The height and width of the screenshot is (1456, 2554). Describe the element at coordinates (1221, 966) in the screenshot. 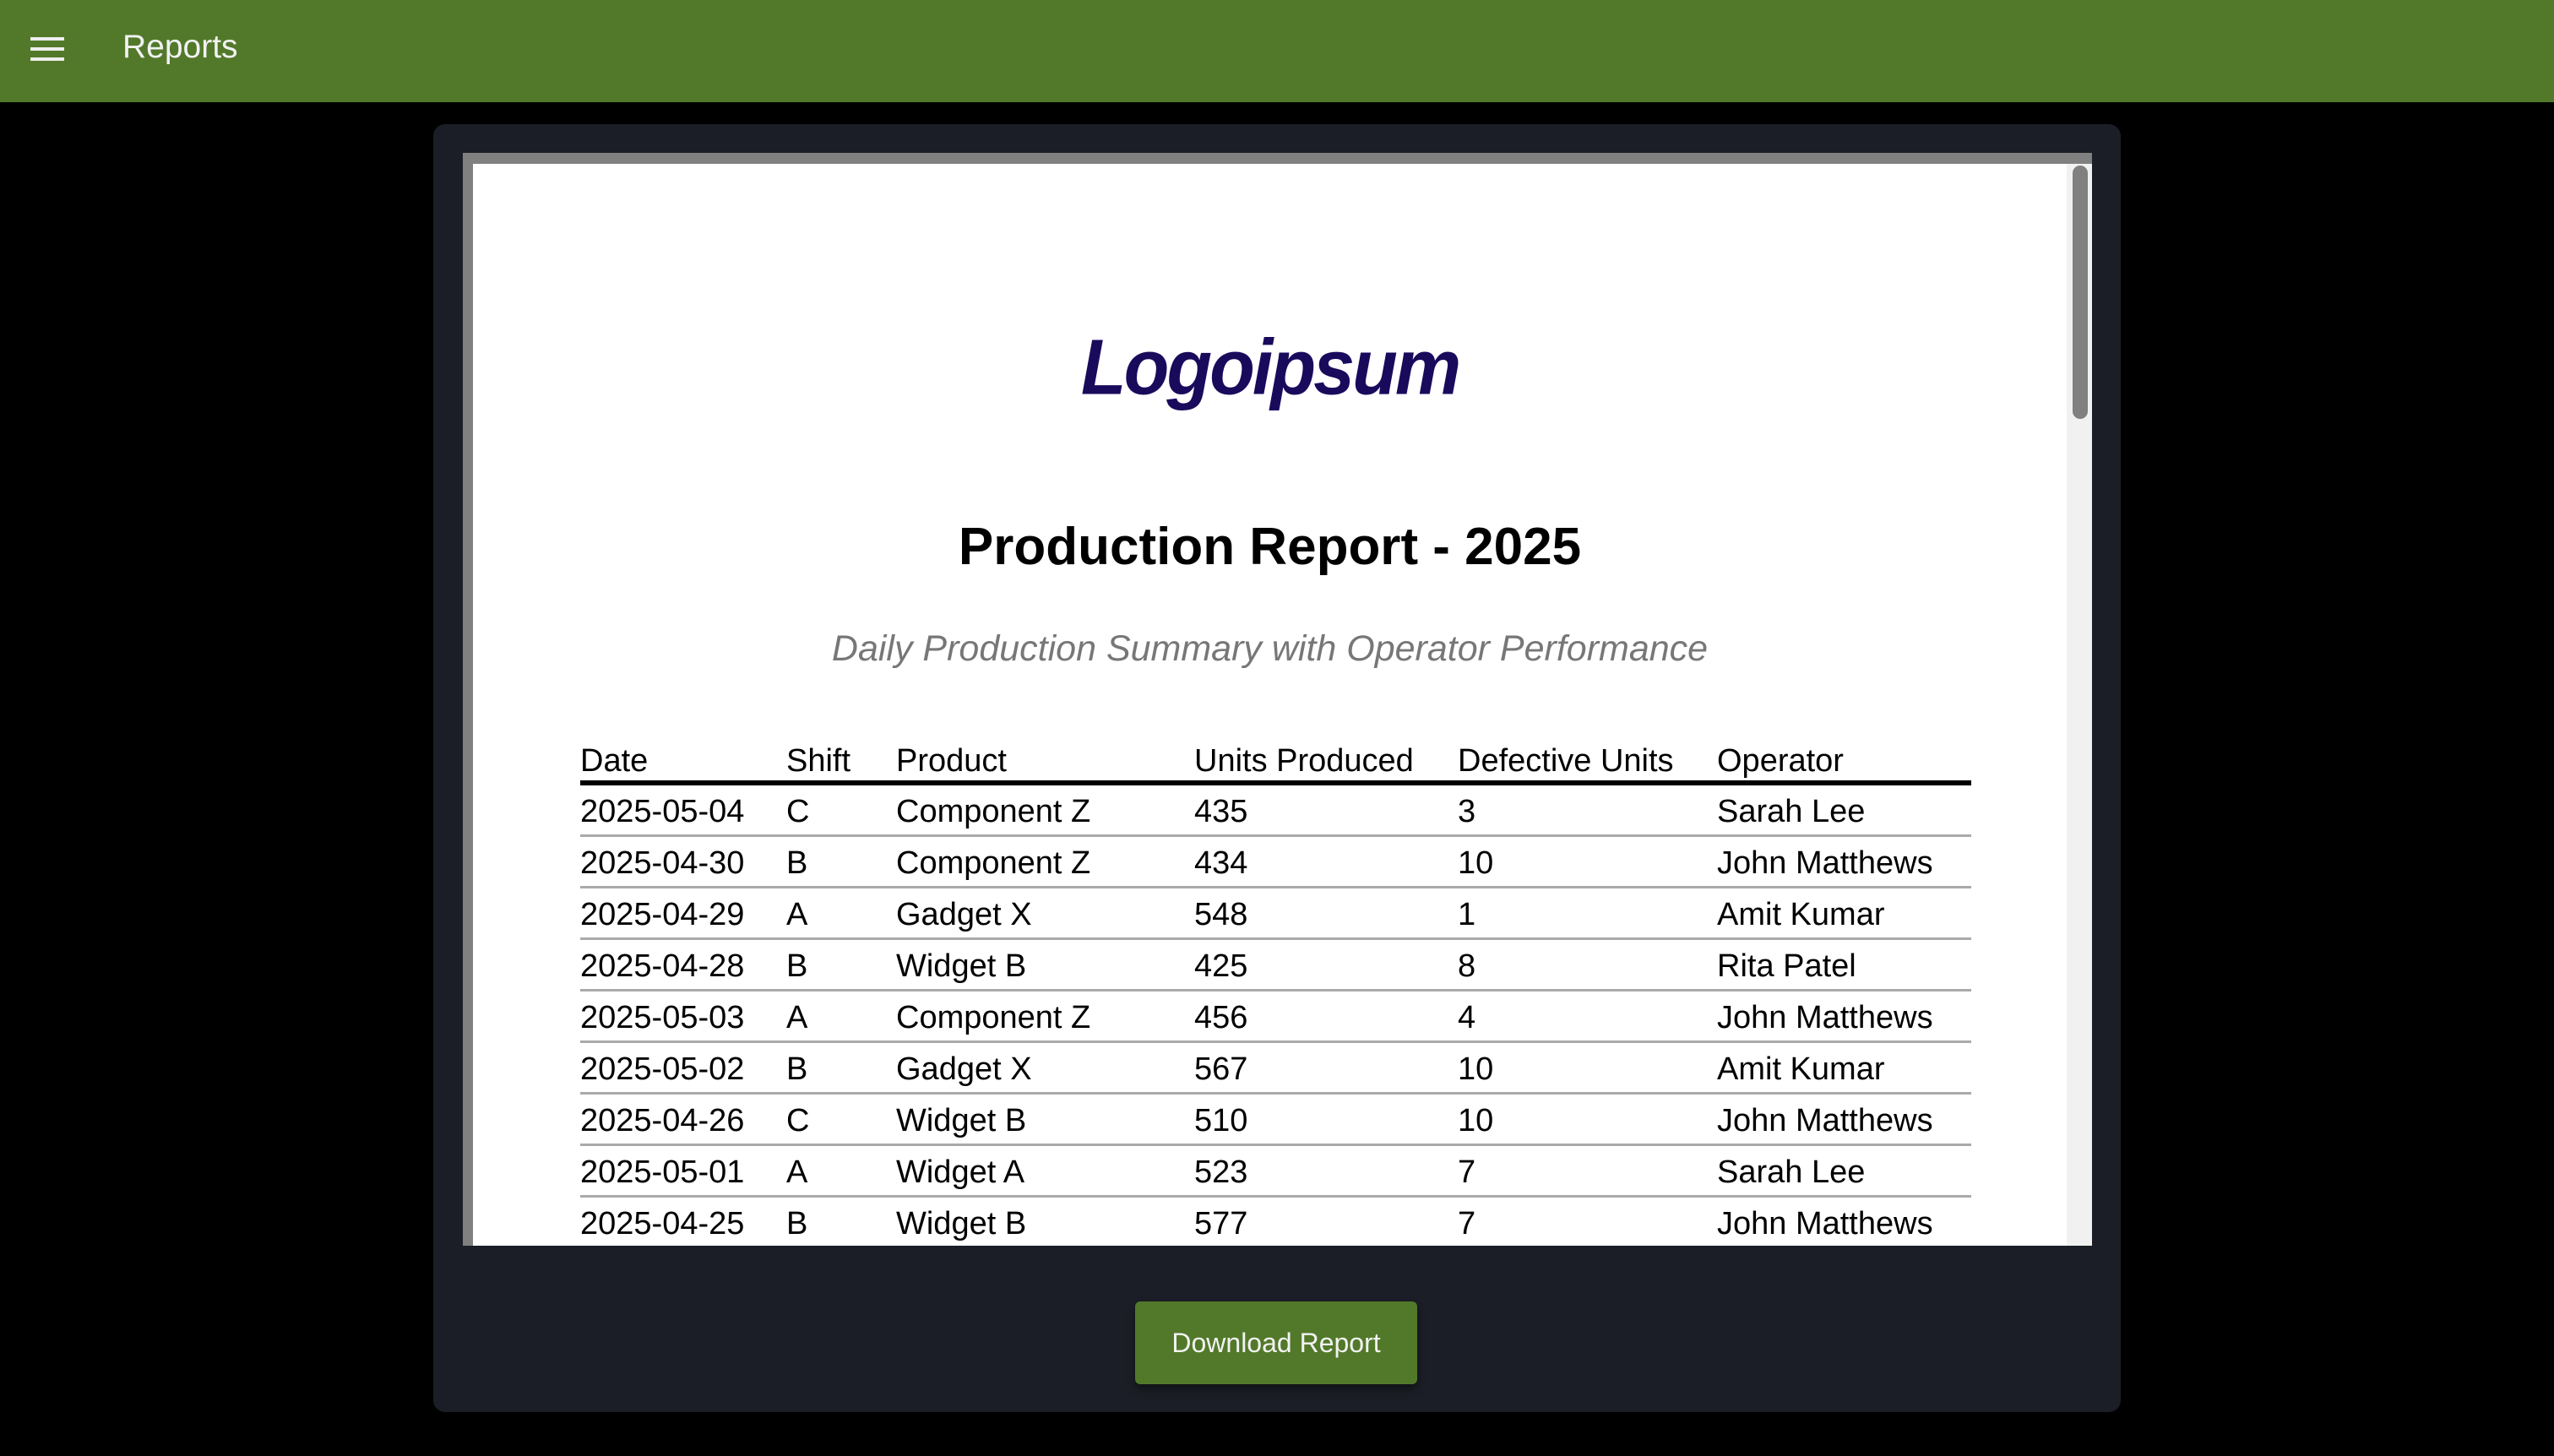

I see `table-cell: 425` at that location.